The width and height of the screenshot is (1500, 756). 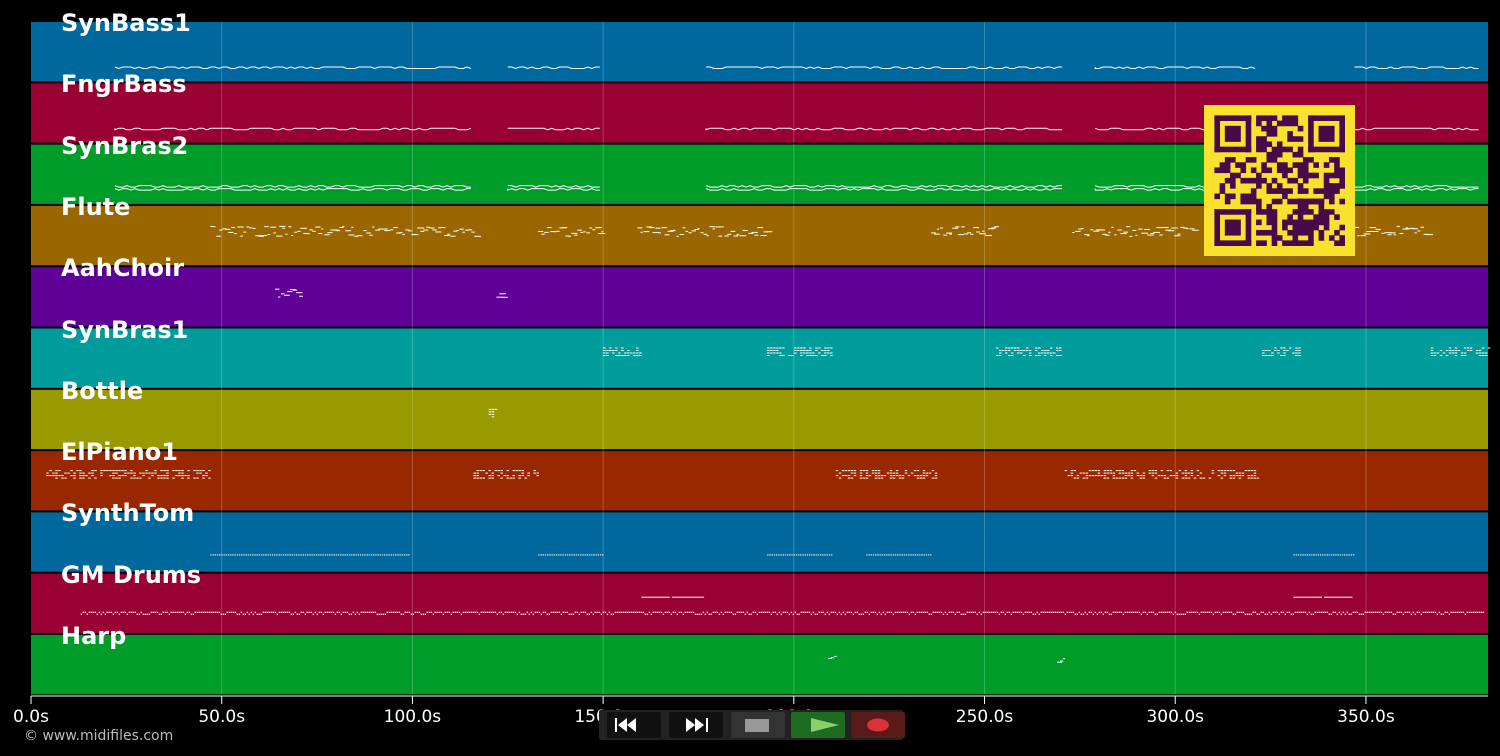 What do you see at coordinates (696, 725) in the screenshot?
I see `fast-forward-button` at bounding box center [696, 725].